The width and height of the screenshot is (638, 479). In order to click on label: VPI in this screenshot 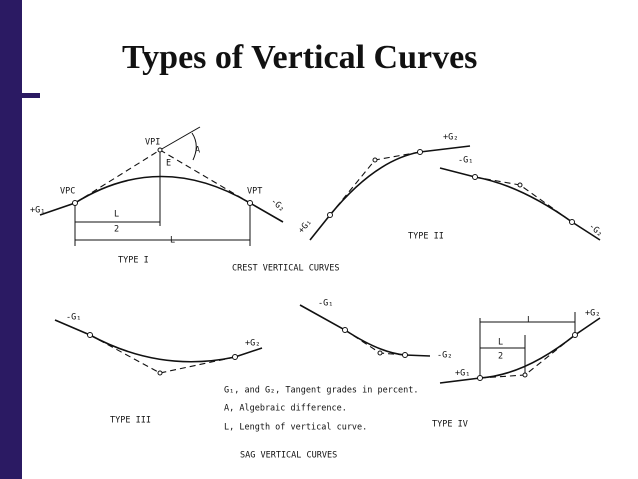, I will do `click(152, 143)`.